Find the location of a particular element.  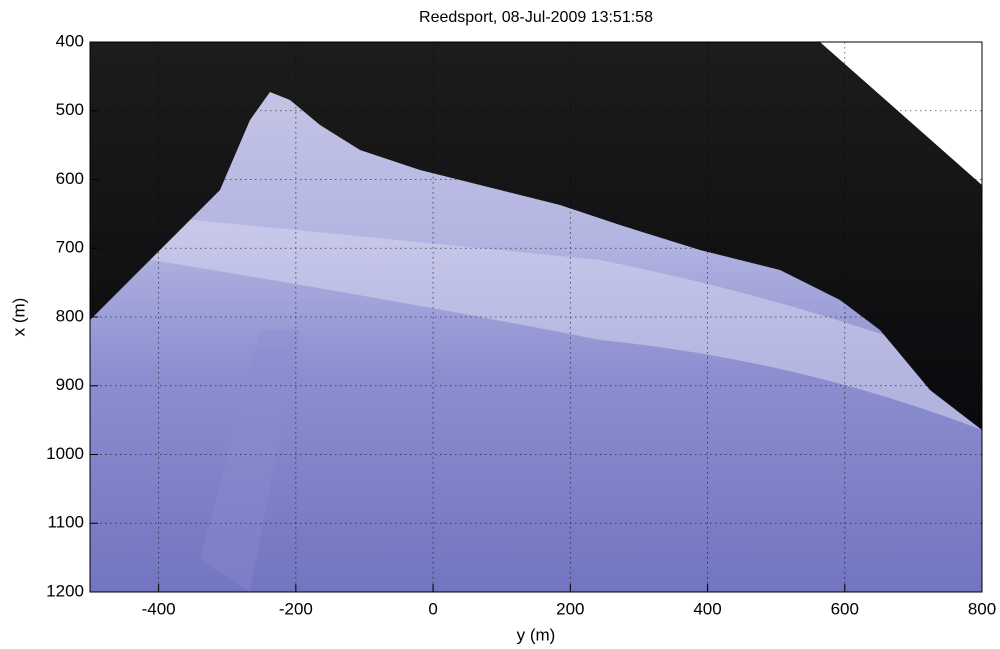

y-tick-label: 700 is located at coordinates (70, 247).